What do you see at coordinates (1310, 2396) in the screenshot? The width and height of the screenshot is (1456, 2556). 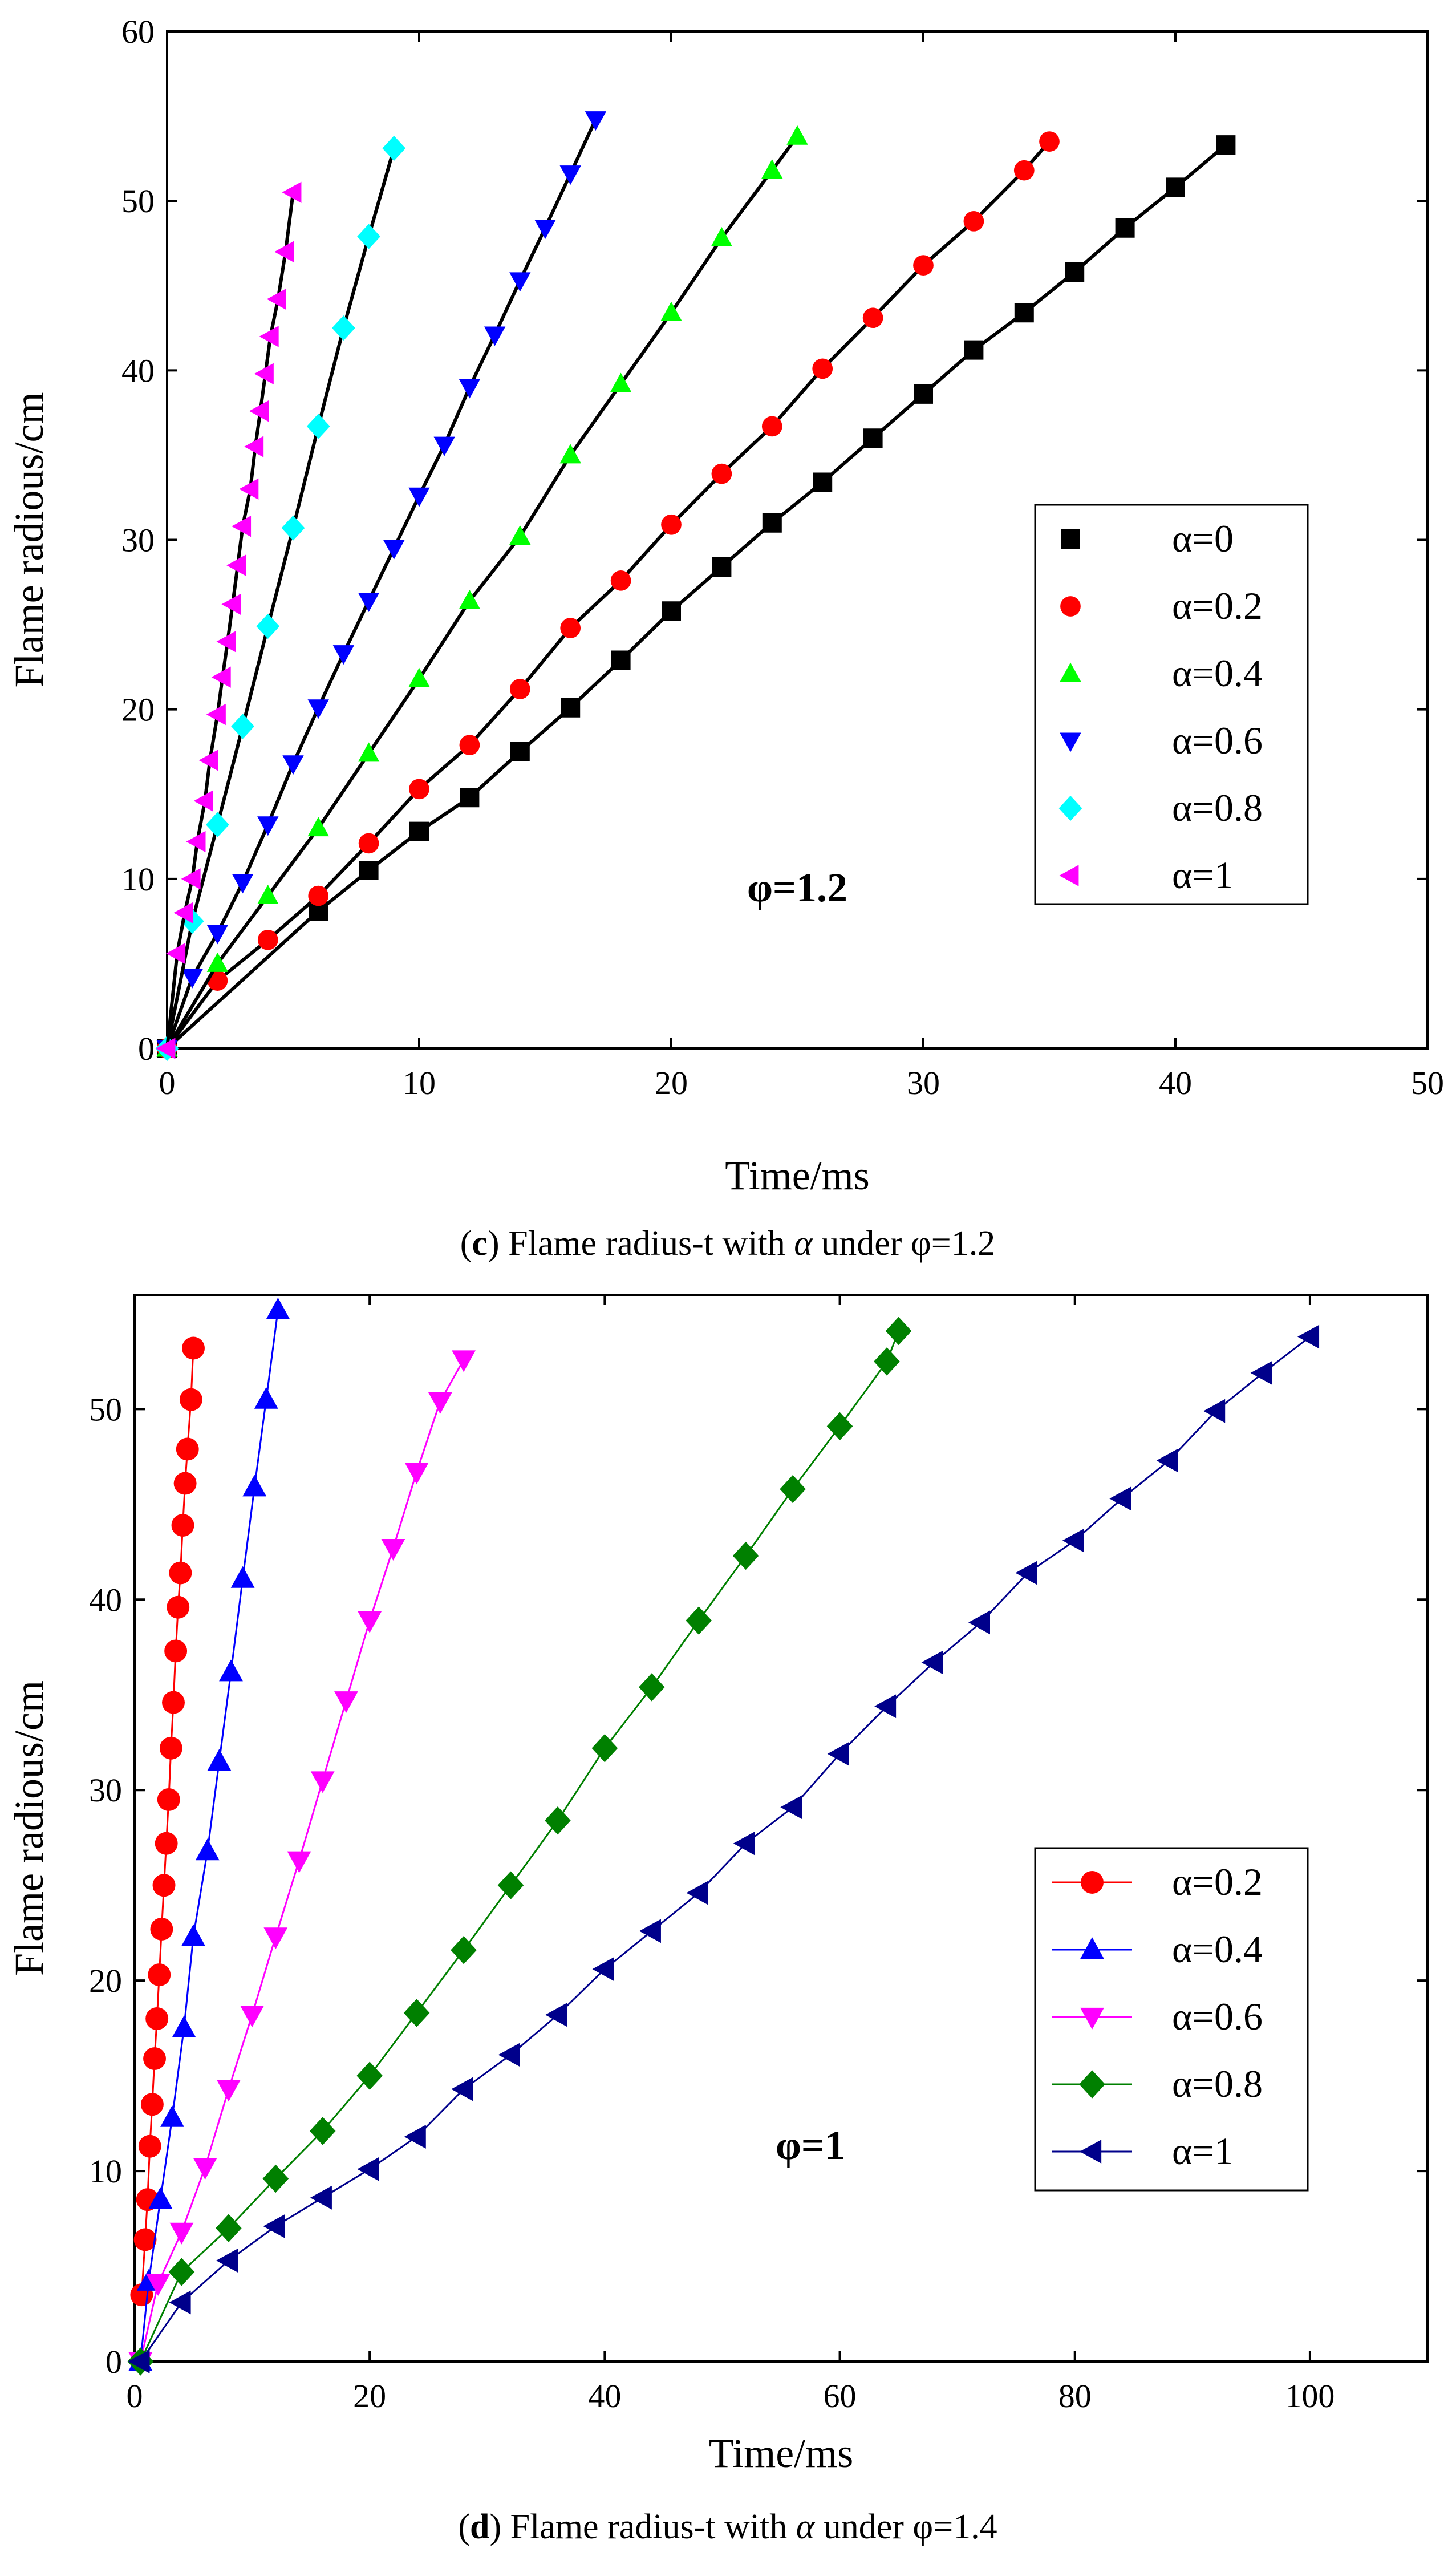 I see `x-tick-label: 100` at bounding box center [1310, 2396].